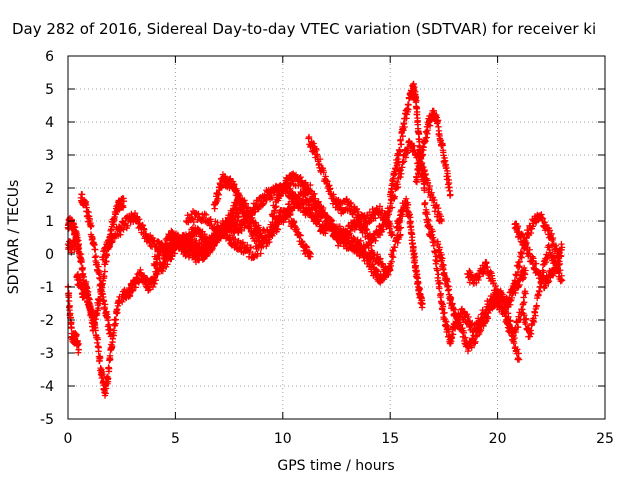 Image resolution: width=640 pixels, height=480 pixels. I want to click on x-tick-label: 5, so click(175, 439).